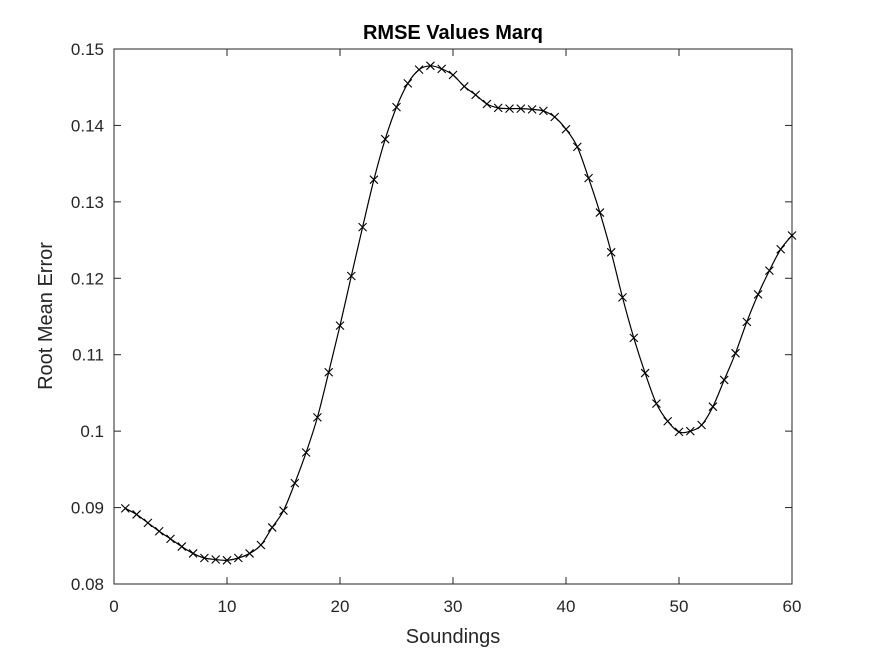 This screenshot has width=875, height=656. I want to click on x-axis-label: Soundings, so click(453, 637).